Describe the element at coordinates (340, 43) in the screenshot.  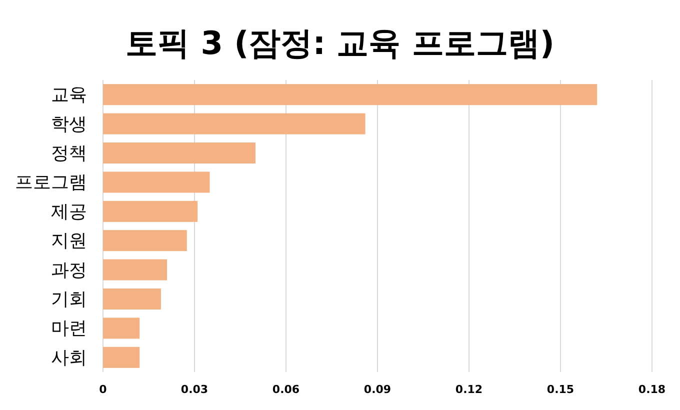
I see `chart-title: 토픽 3 (잠정: 교육 프로그램)` at that location.